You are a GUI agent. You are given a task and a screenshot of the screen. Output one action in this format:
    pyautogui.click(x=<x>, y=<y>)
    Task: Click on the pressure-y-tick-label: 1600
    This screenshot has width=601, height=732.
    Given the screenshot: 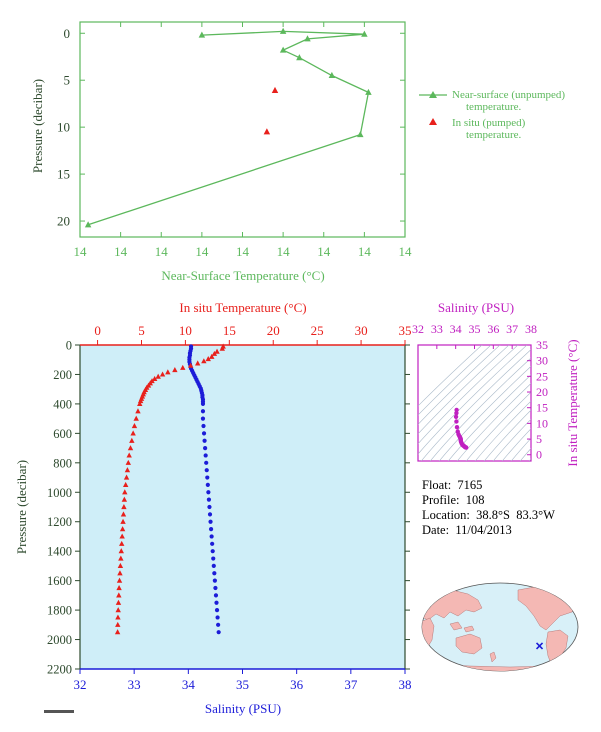 What is the action you would take?
    pyautogui.click(x=59, y=581)
    